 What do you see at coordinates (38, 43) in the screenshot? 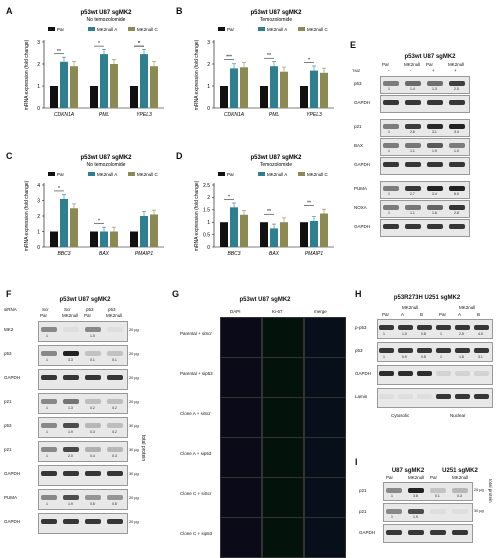
I see `y-tick-label: 3` at bounding box center [38, 43].